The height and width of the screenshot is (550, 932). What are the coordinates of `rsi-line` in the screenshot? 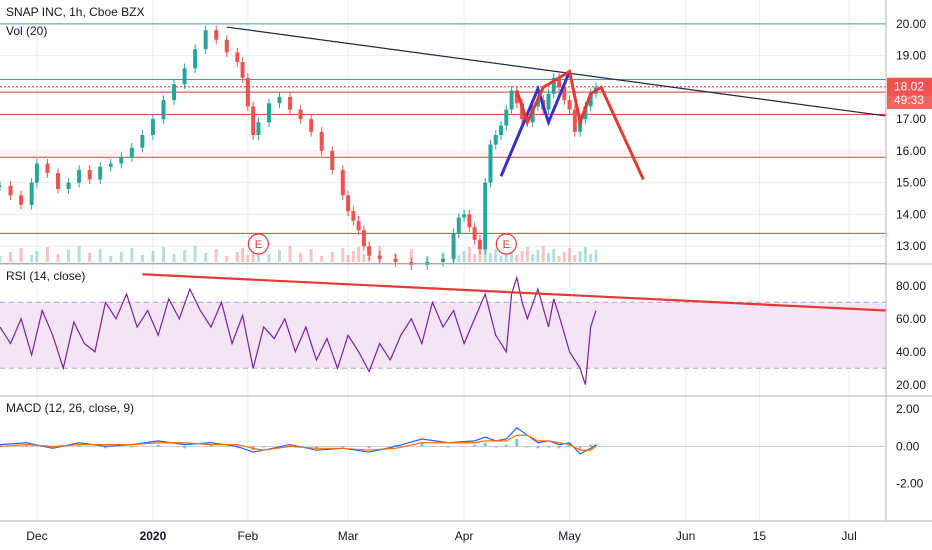 It's located at (298, 330).